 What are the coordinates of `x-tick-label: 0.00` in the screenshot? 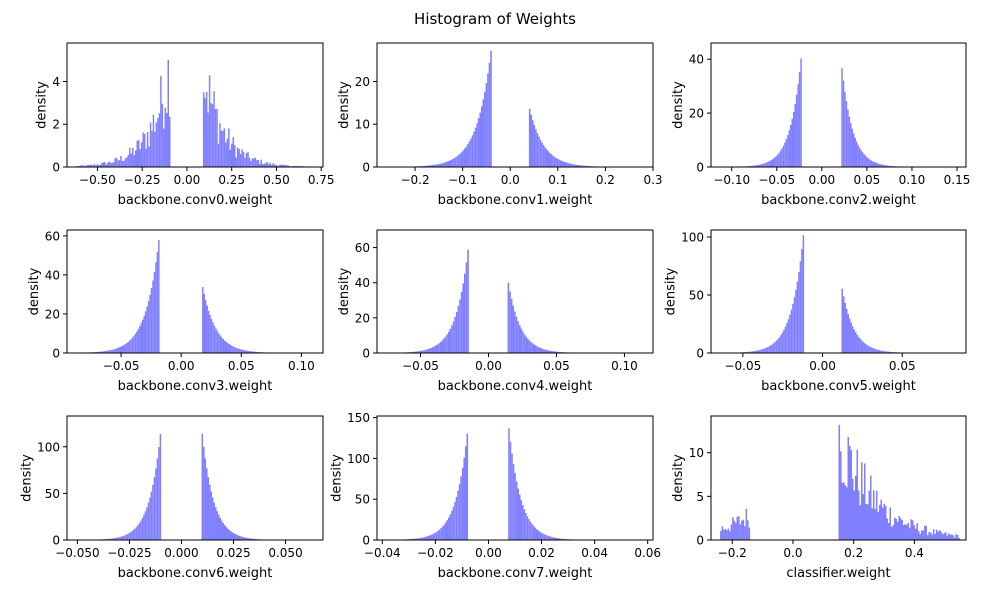 It's located at (822, 366).